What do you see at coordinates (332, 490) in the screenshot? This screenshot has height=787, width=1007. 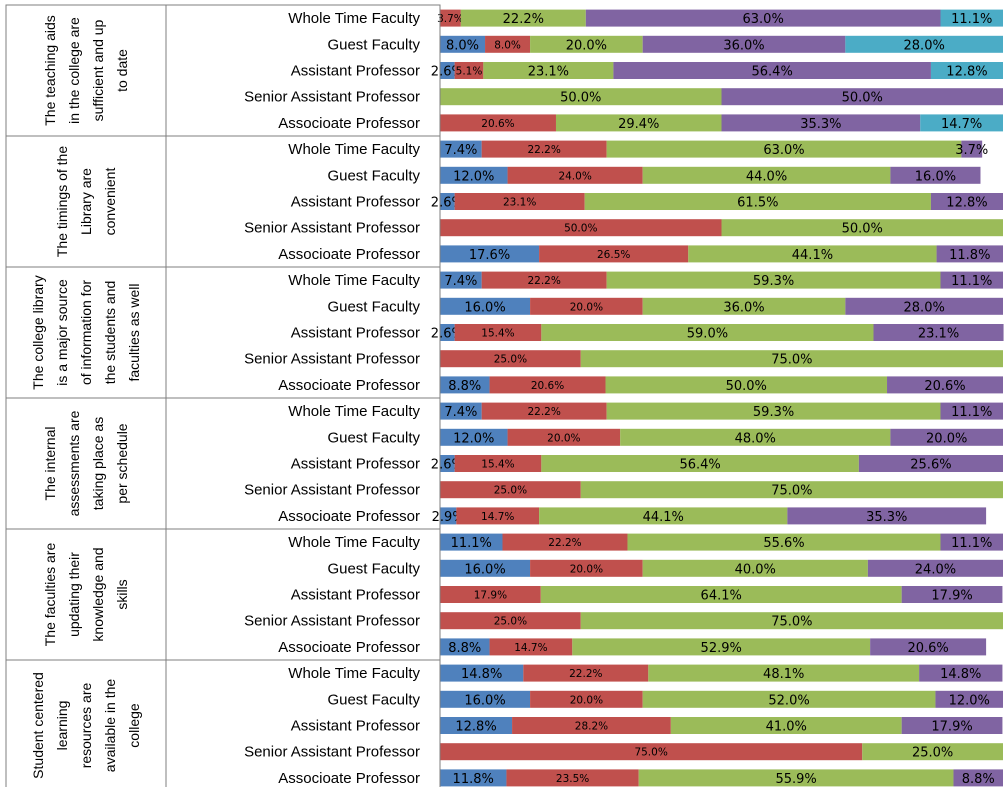 I see `category-label: Senior Assistant Professor` at bounding box center [332, 490].